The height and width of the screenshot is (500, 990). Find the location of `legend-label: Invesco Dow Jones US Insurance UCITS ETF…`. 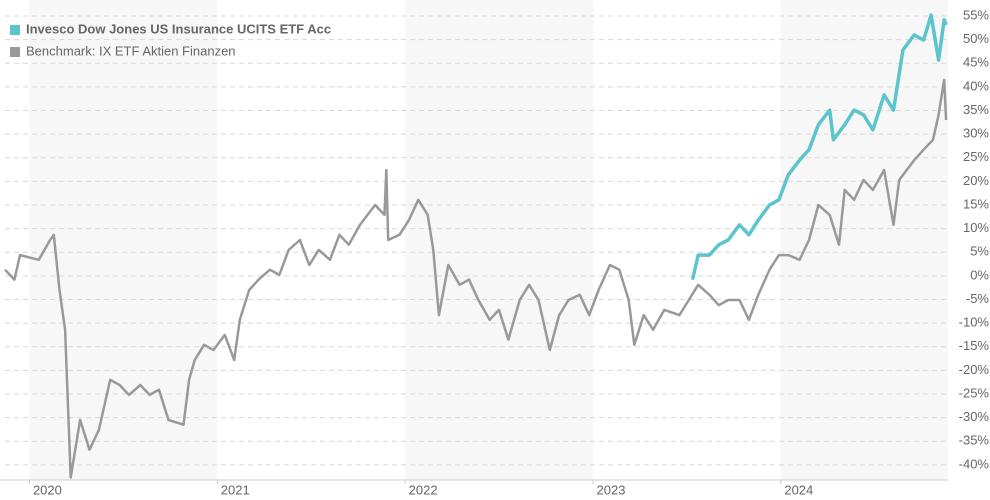

legend-label: Invesco Dow Jones US Insurance UCITS ETF… is located at coordinates (178, 28).